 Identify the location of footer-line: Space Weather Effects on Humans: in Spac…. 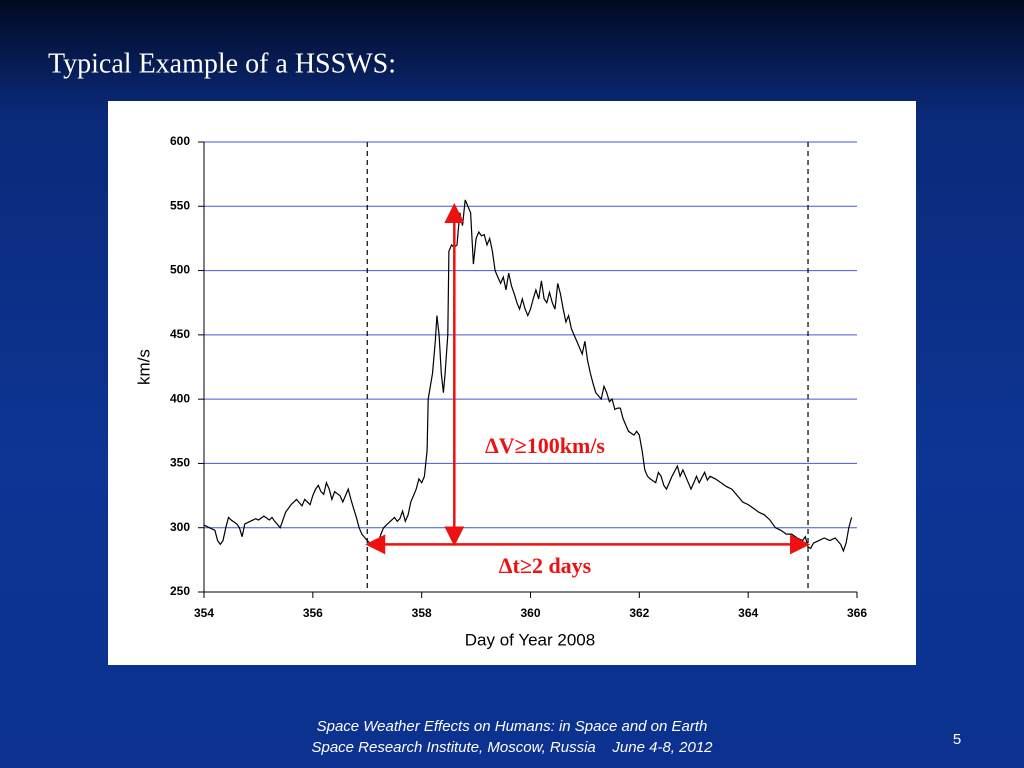
(512, 726).